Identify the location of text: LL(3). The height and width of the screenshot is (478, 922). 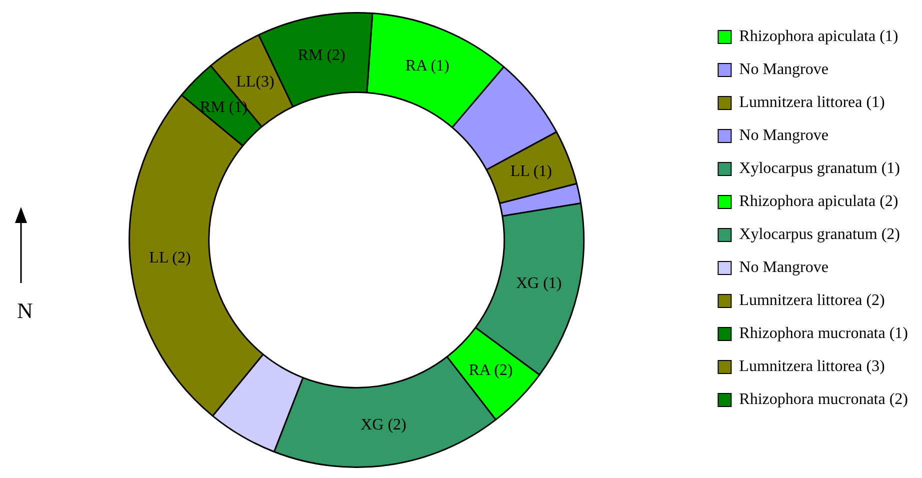
(255, 81).